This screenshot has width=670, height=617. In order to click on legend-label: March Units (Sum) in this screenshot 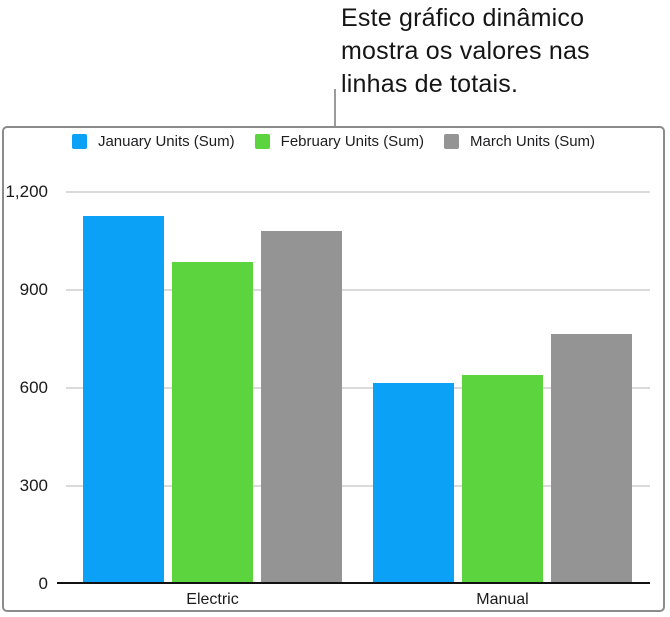, I will do `click(533, 141)`.